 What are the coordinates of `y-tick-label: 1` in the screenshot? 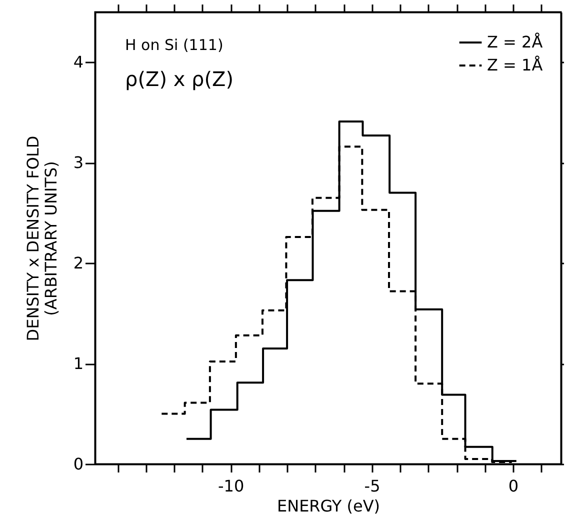 It's located at (78, 364).